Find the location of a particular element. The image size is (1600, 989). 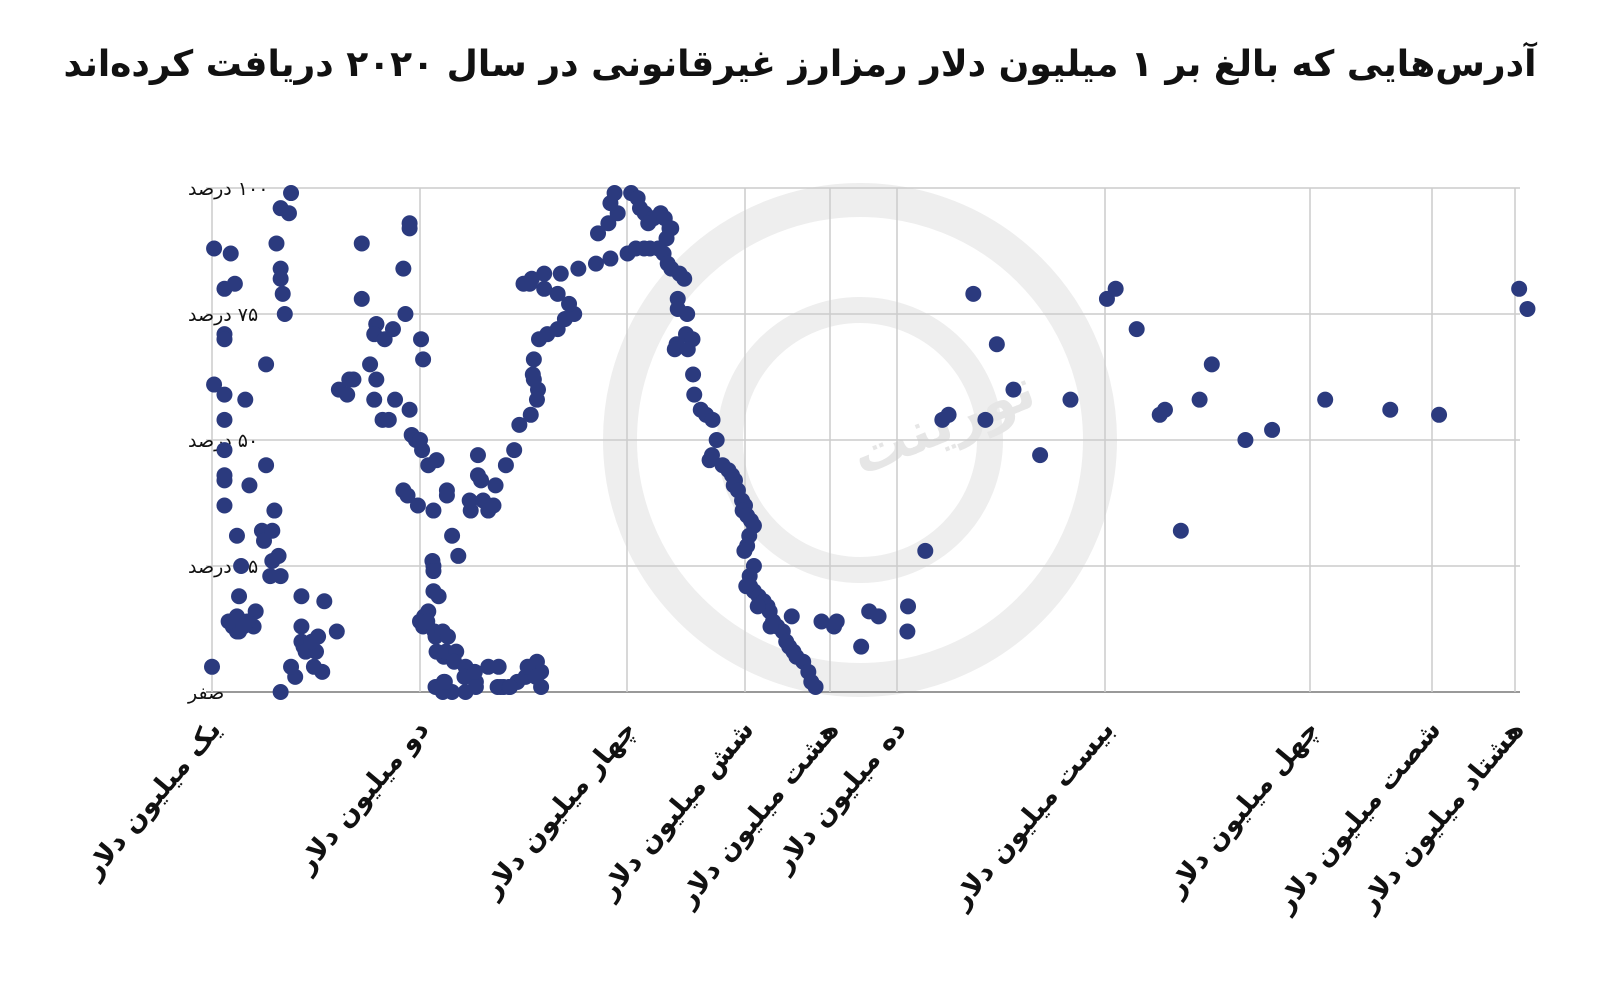

y-tick-label: ۵۰ درصد is located at coordinates (223, 441).